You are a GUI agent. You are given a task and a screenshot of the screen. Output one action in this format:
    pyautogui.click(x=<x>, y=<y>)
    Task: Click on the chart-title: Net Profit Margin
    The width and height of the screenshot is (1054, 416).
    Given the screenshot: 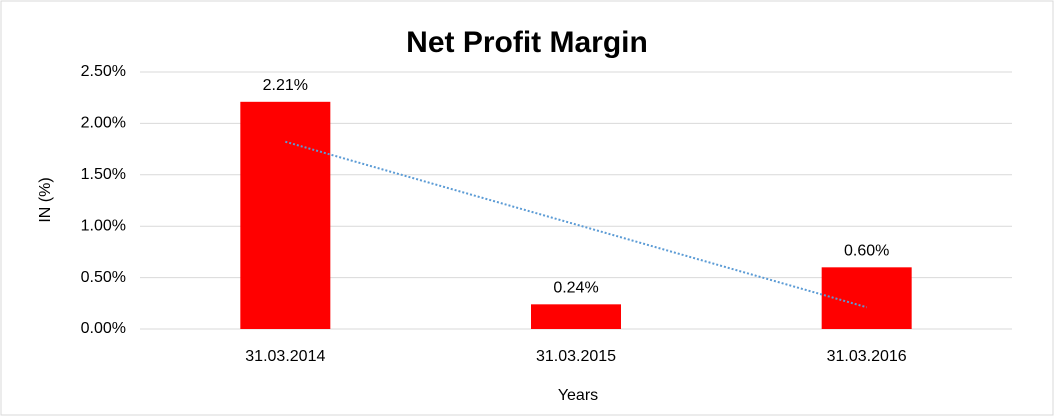 What is the action you would take?
    pyautogui.click(x=527, y=42)
    